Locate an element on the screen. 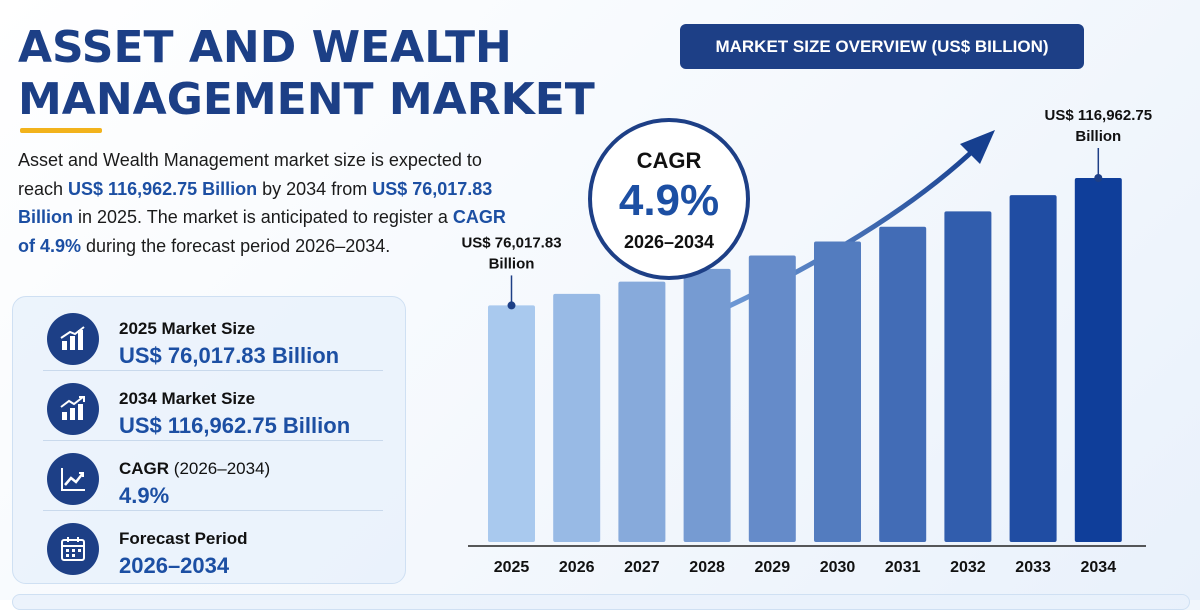 The width and height of the screenshot is (1200, 610). growth-arrow-head is located at coordinates (977, 147).